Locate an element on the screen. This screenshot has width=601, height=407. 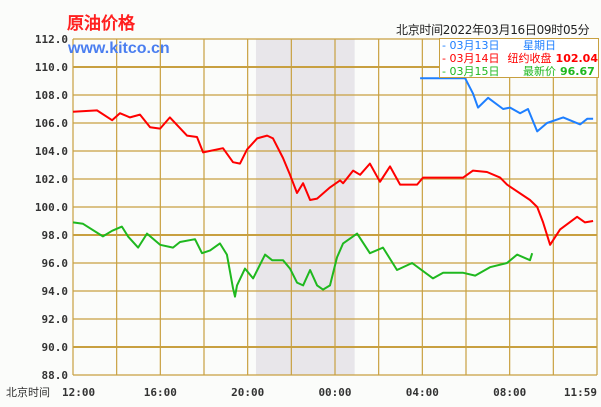
legend-item-0315: - 03月15日 最新价 96.67 is located at coordinates (520, 71).